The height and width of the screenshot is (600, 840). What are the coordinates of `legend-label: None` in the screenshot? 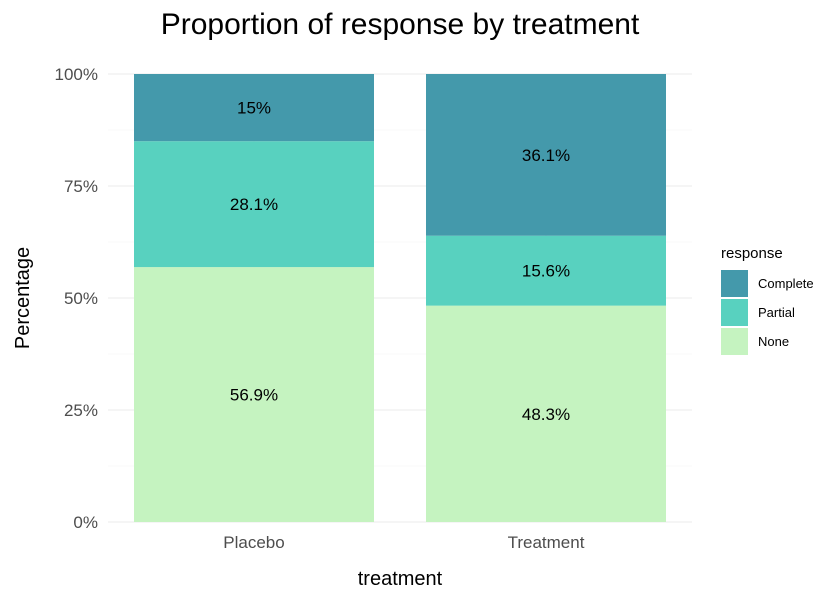 It's located at (773, 341).